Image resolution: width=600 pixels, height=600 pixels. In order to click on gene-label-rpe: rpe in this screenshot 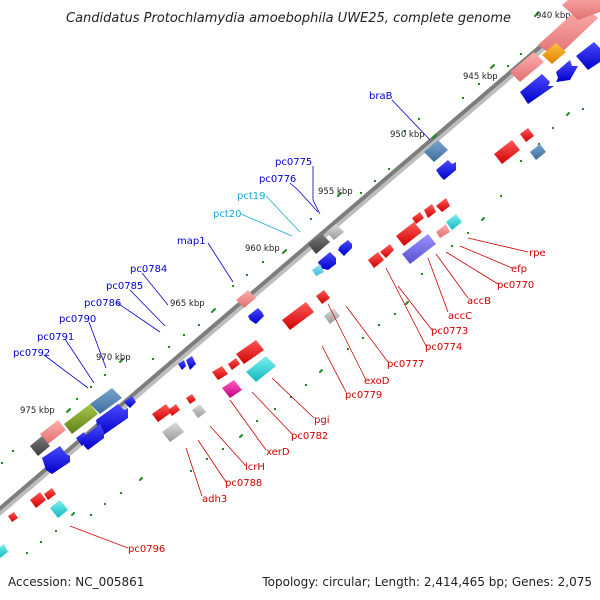, I will do `click(537, 253)`.